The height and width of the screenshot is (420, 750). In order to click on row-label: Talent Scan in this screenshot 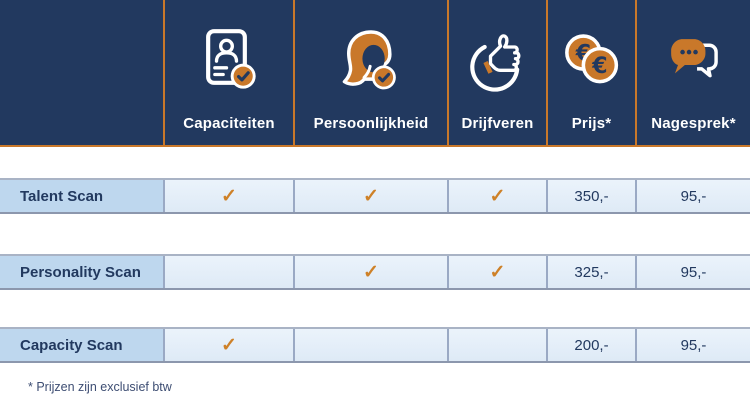, I will do `click(81, 196)`.